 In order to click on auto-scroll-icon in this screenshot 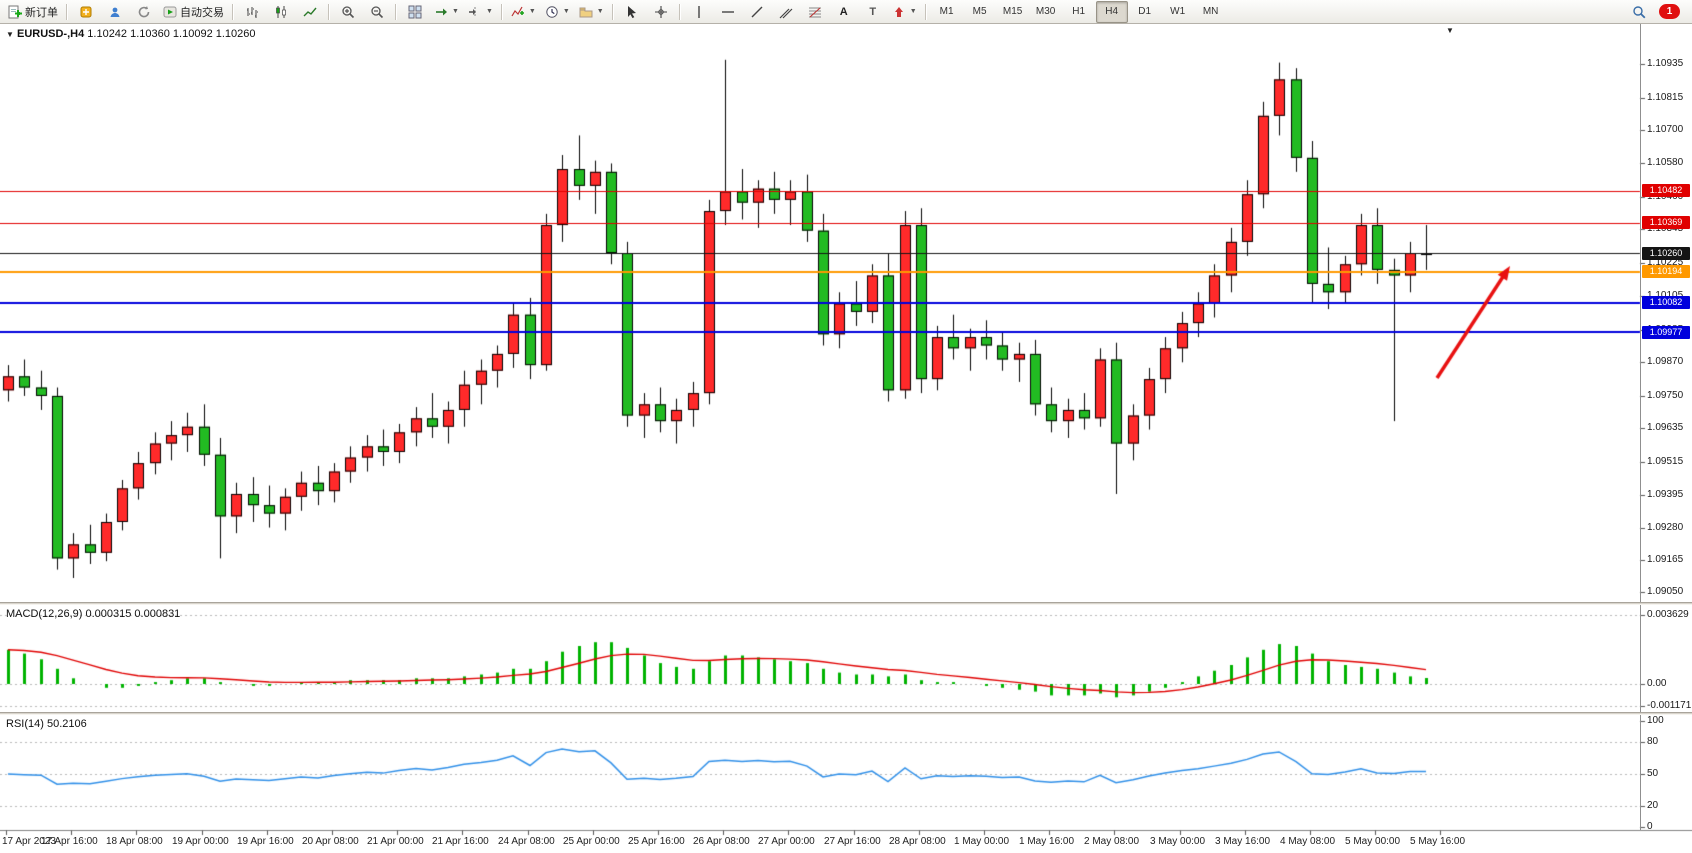, I will do `click(441, 12)`.